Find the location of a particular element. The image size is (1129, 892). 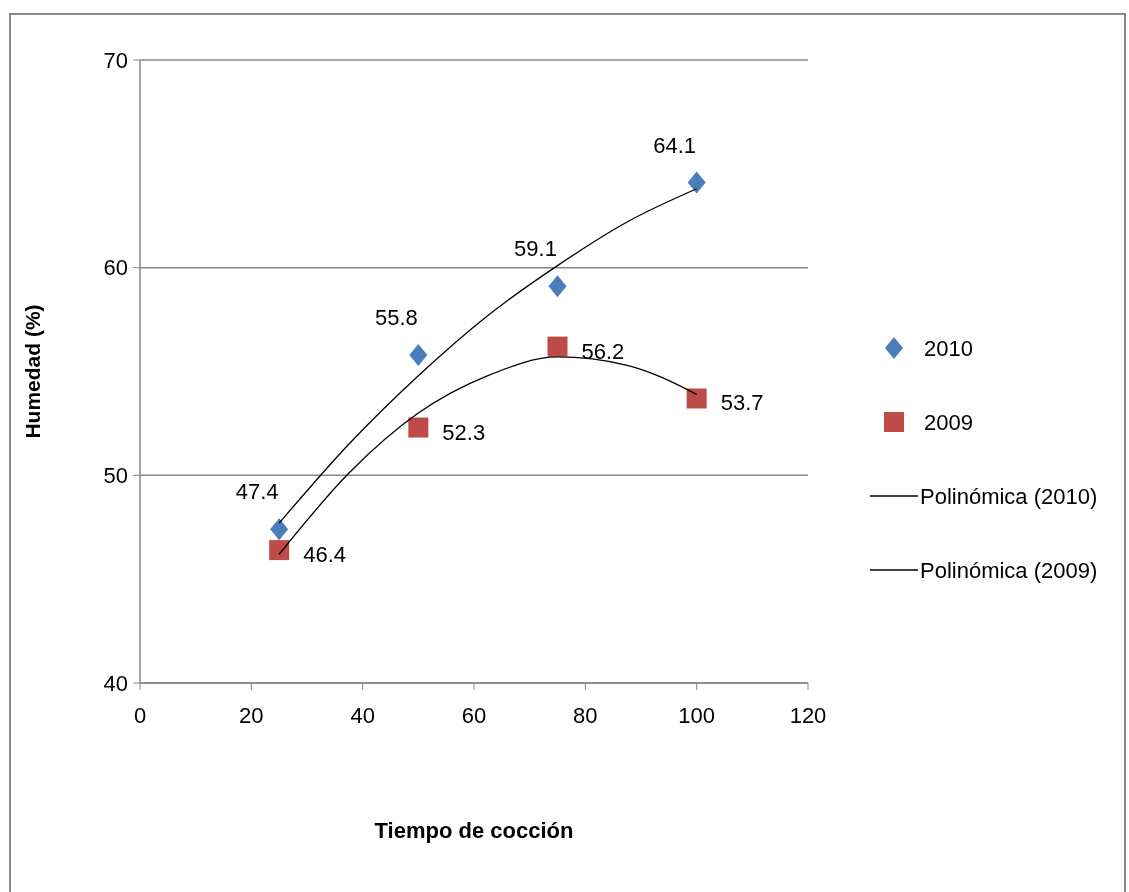

x-tick-label: 80 is located at coordinates (585, 715).